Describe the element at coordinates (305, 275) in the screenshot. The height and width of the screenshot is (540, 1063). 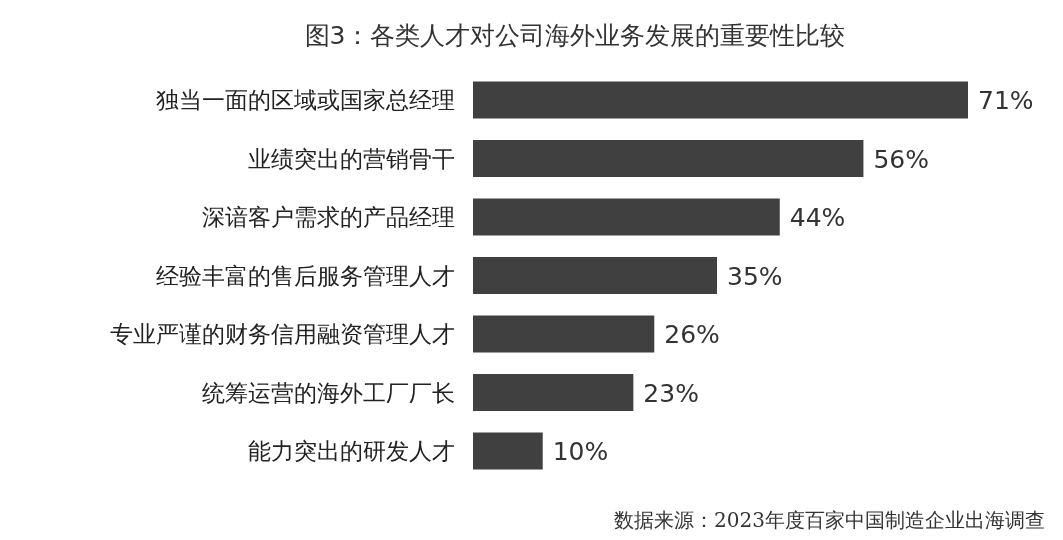
I see `category: 经验丰富的售后服务管理人才` at that location.